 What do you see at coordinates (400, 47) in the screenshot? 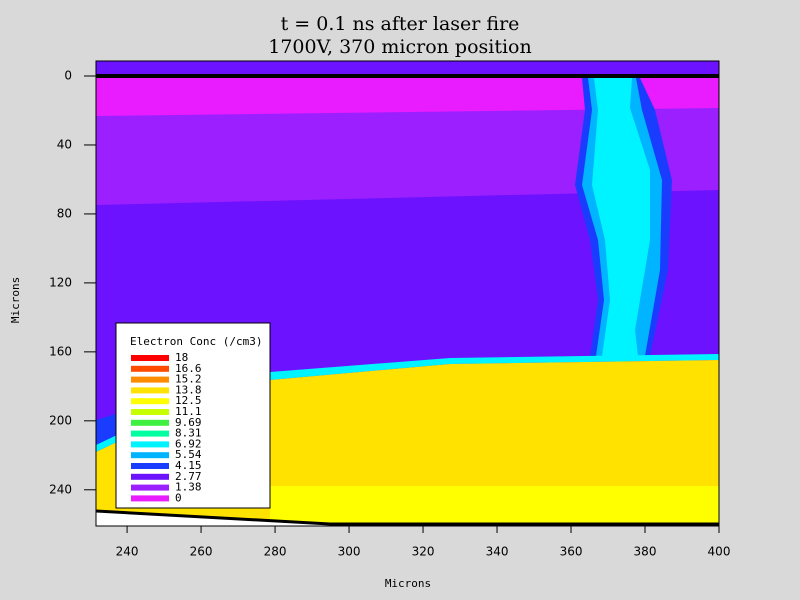
I see `chart-subtitle: 1700V, 370 micron position` at bounding box center [400, 47].